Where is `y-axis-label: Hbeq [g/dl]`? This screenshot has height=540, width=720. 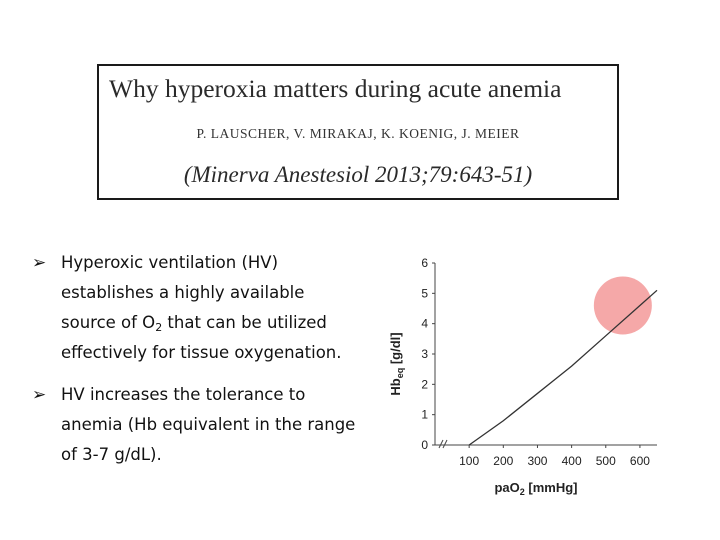 y-axis-label: Hbeq [g/dl] is located at coordinates (396, 363).